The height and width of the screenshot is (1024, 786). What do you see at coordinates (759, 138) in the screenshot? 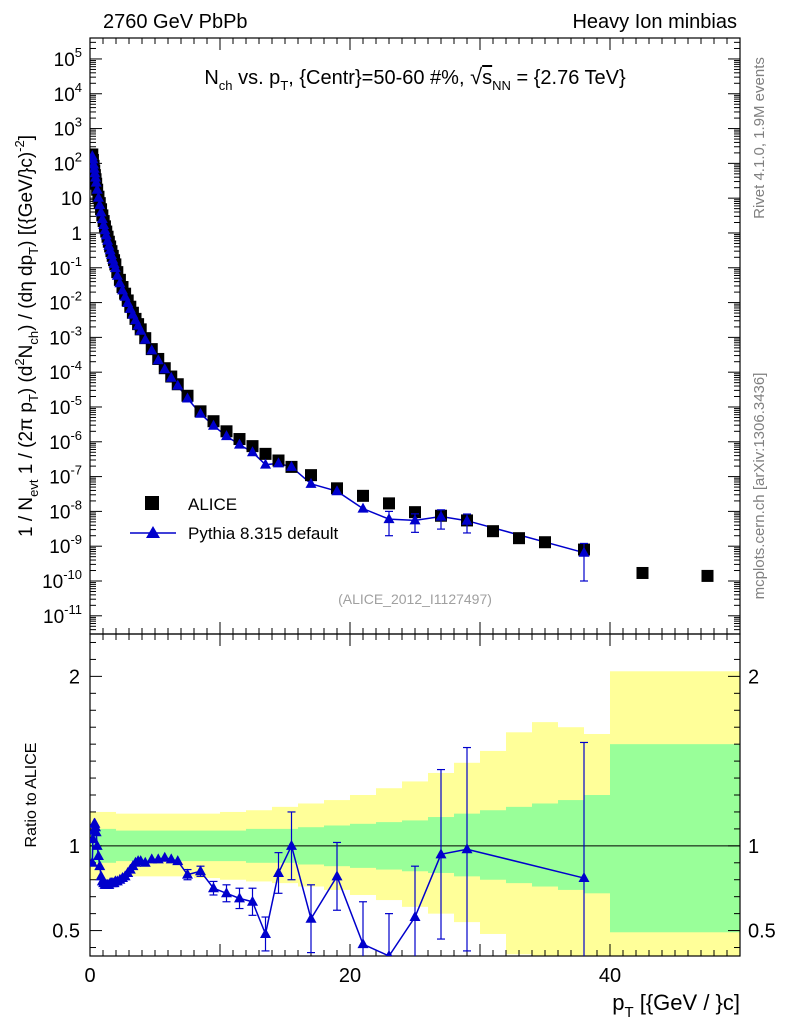
I see `rivet-version-label: Rivet 4.1.0, 1.9M events` at bounding box center [759, 138].